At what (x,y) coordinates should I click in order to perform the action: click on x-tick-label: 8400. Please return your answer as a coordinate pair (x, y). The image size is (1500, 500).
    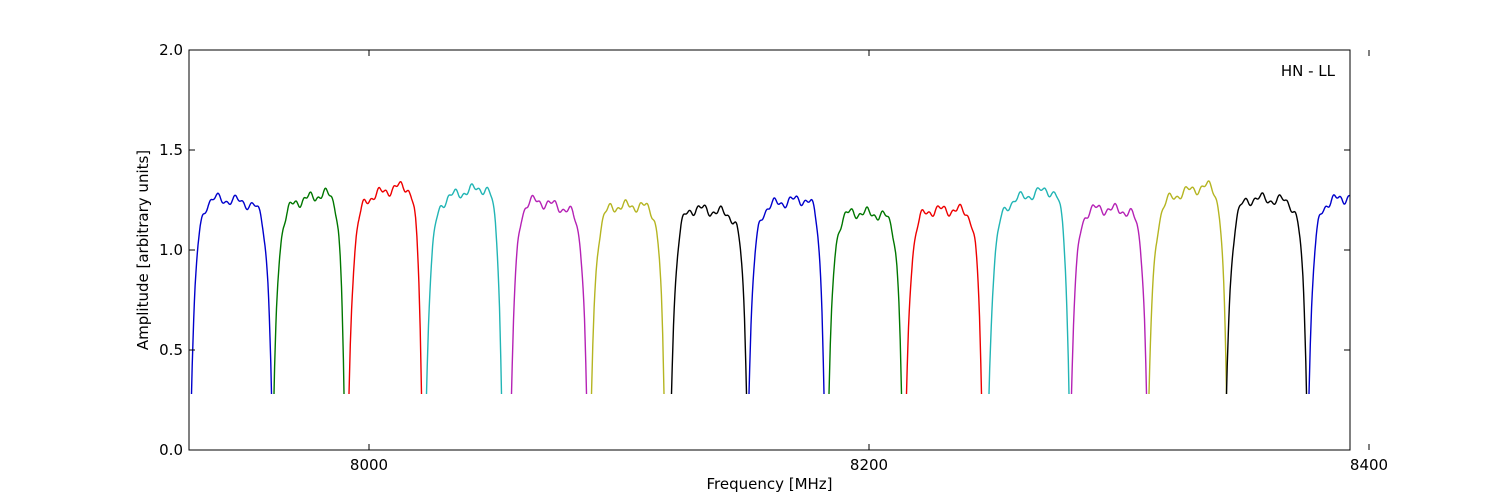
    Looking at the image, I should click on (1369, 465).